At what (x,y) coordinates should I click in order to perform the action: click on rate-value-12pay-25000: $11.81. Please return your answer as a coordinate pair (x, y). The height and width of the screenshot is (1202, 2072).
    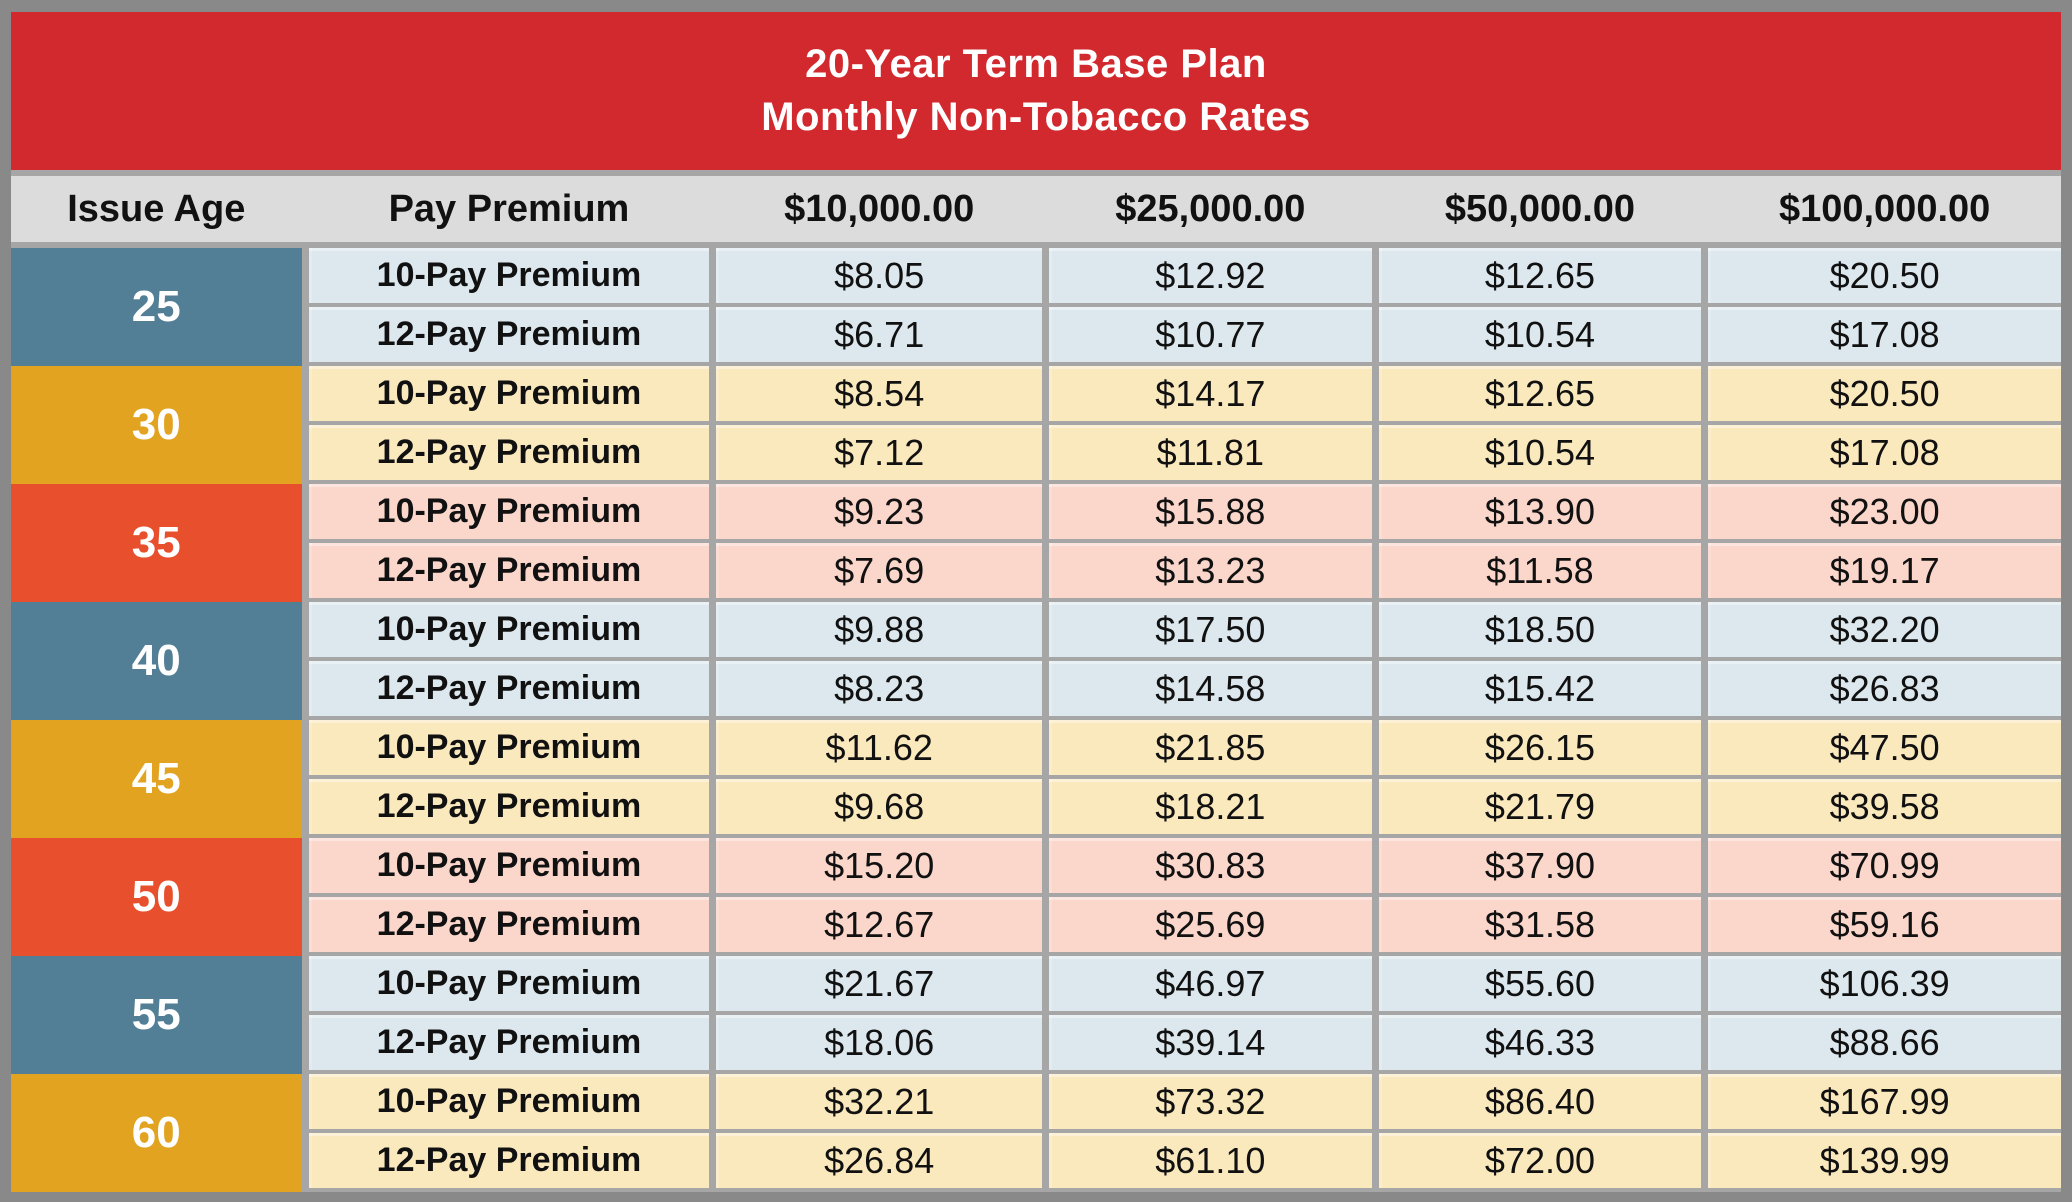
    Looking at the image, I should click on (1210, 452).